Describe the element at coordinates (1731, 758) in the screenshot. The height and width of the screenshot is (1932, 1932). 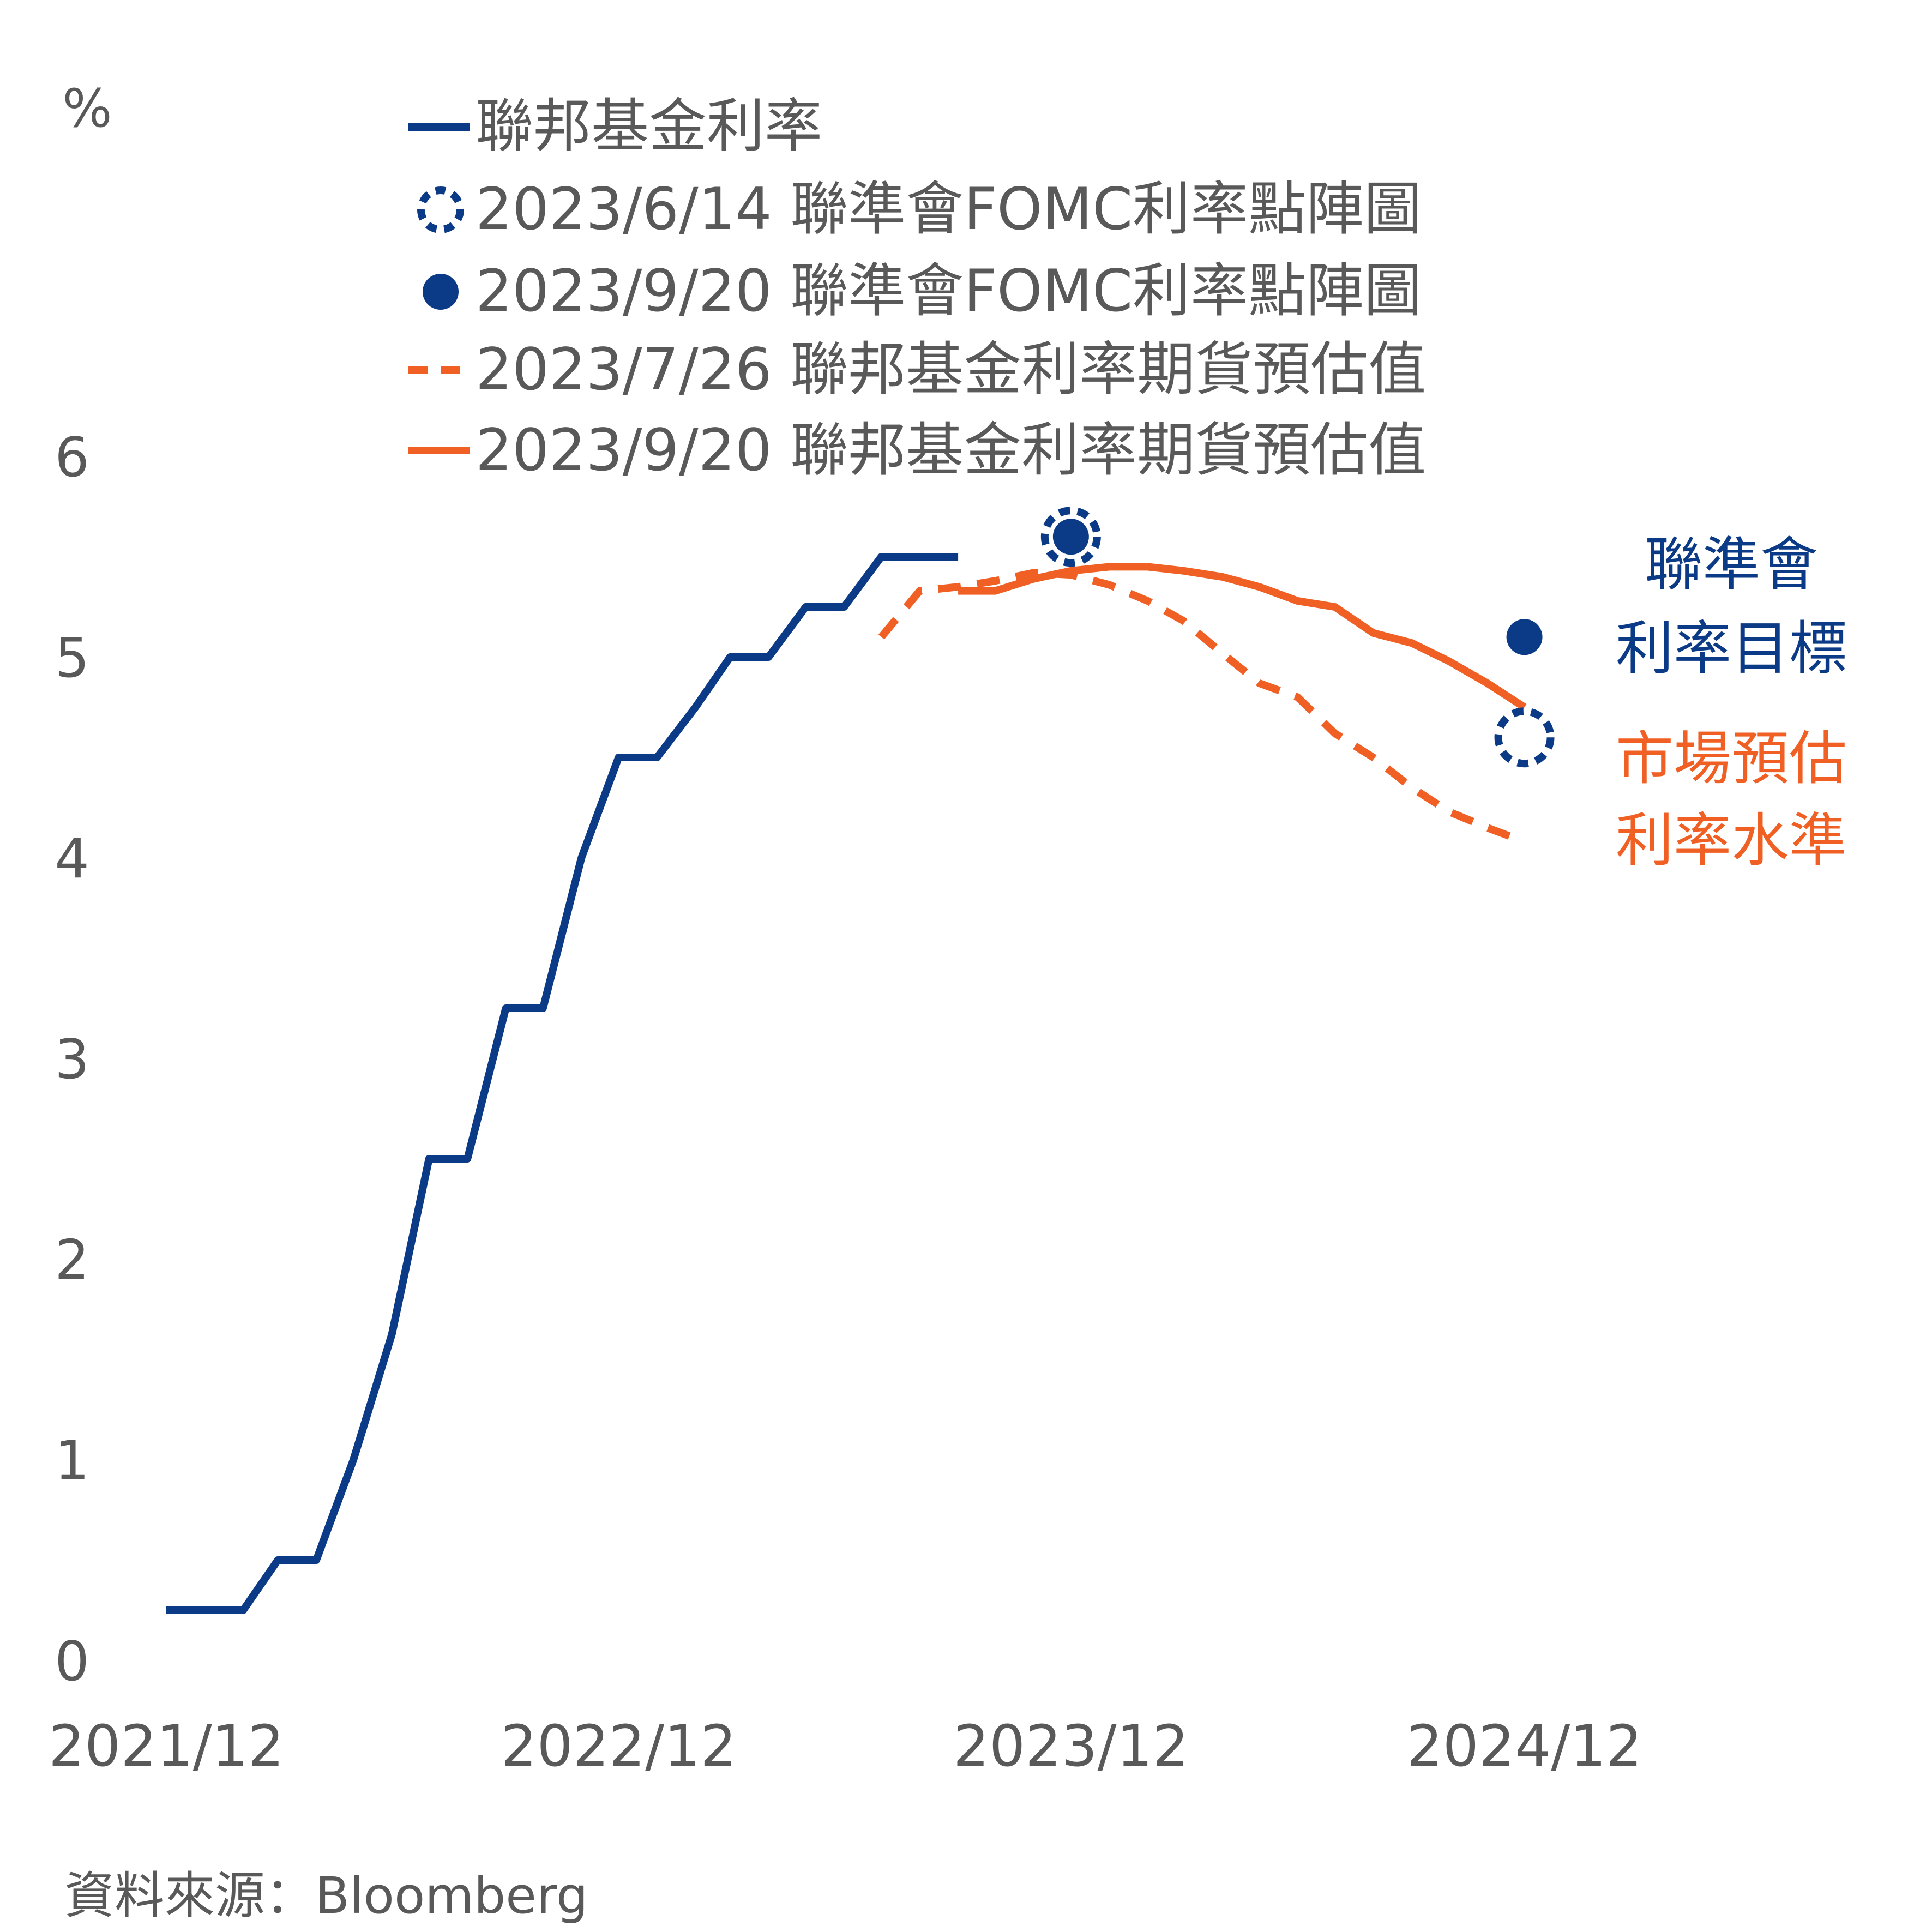
I see `annotation-line: 市場預估` at that location.